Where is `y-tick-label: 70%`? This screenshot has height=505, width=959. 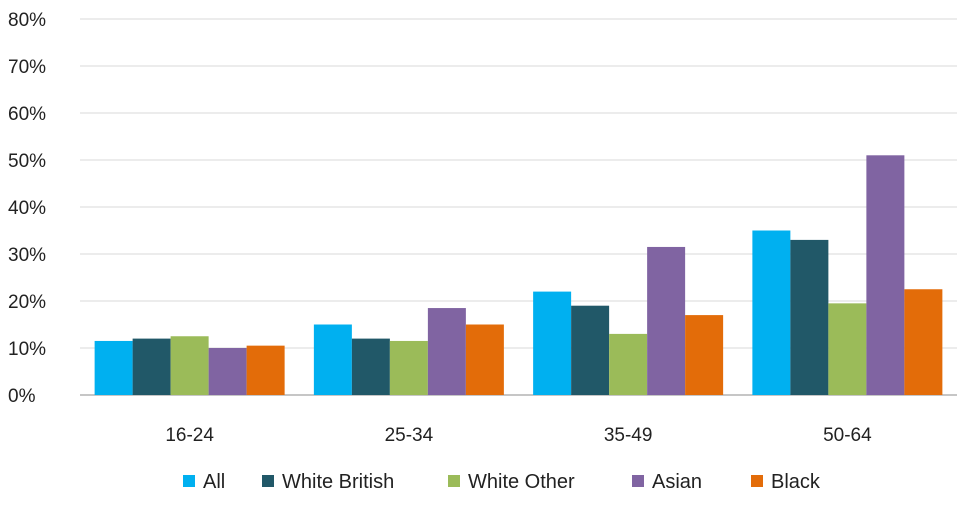
y-tick-label: 70% is located at coordinates (27, 67).